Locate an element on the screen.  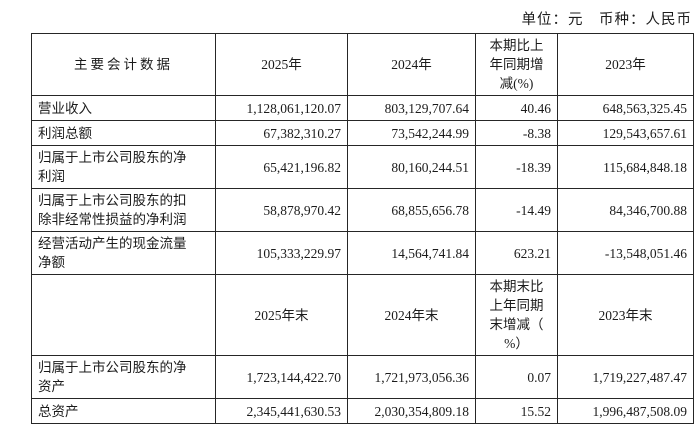
value-2023: 129,543,657.61 is located at coordinates (625, 133).